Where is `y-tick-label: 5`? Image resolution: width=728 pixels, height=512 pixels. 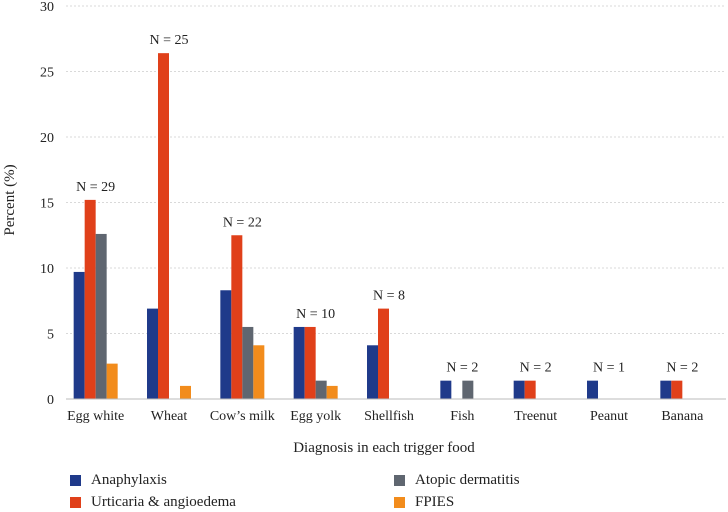
y-tick-label: 5 is located at coordinates (50, 335).